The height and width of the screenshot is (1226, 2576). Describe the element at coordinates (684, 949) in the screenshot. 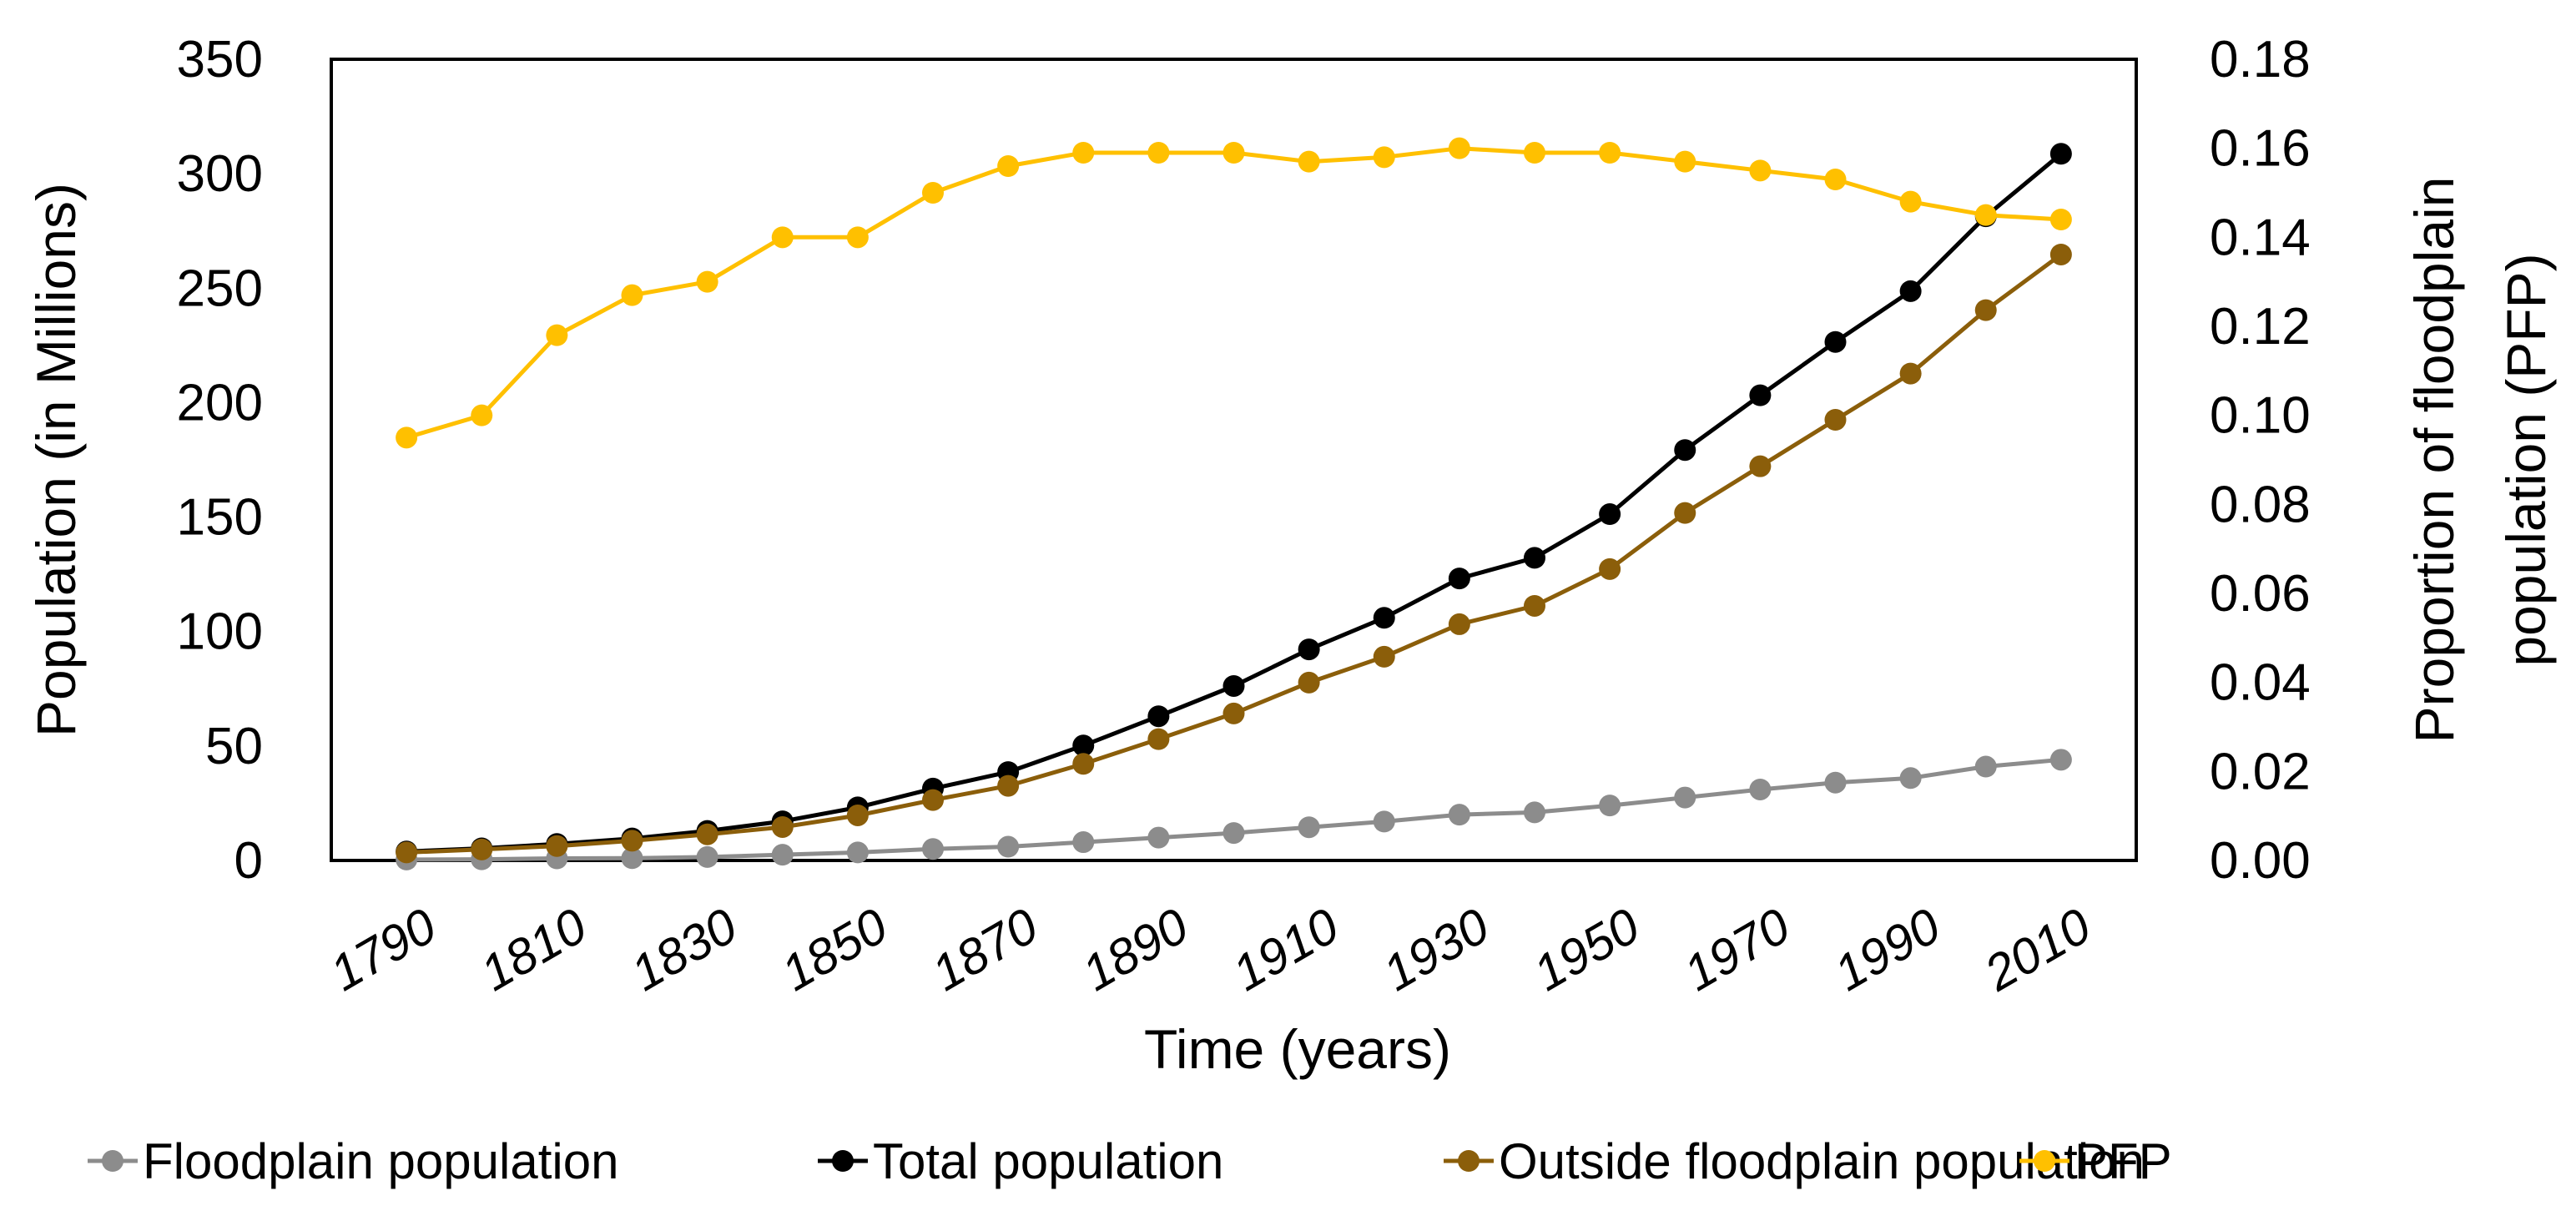

I see `x-tick-label: 1830` at that location.